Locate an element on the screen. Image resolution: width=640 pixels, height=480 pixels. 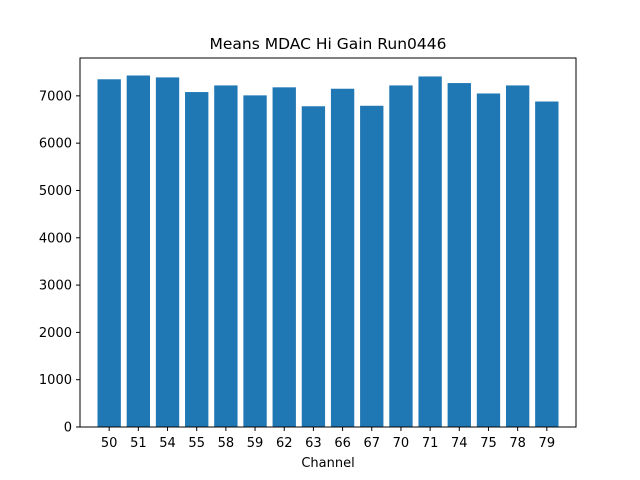
y-tick-label: 3000 is located at coordinates (55, 286).